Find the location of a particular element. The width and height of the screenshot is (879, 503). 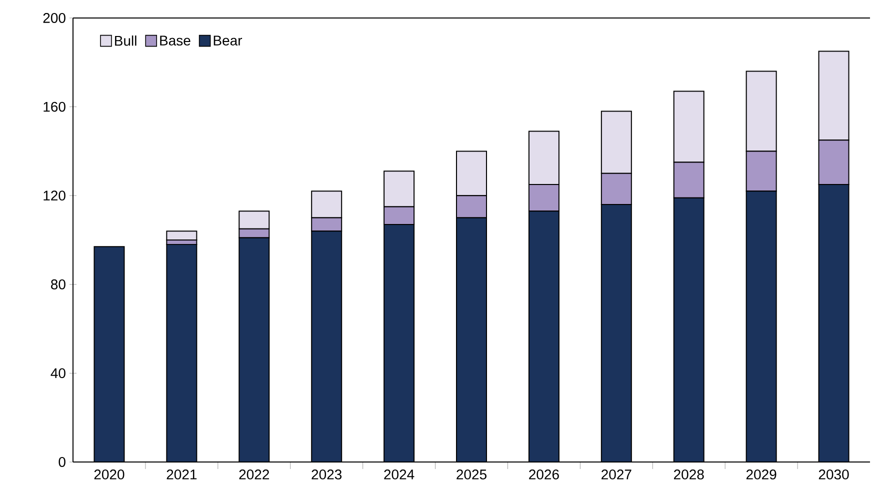

legend-label: Base is located at coordinates (175, 41).